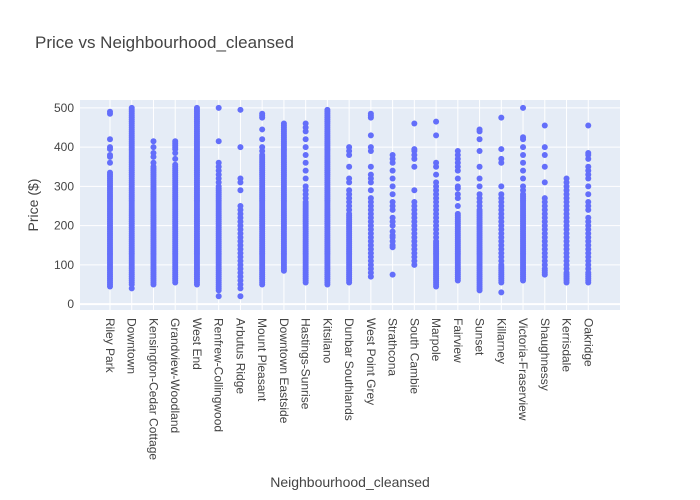 This screenshot has width=700, height=500. What do you see at coordinates (64, 206) in the screenshot?
I see `y-axis-tick-labels: 0 100 200 300 400 500` at bounding box center [64, 206].